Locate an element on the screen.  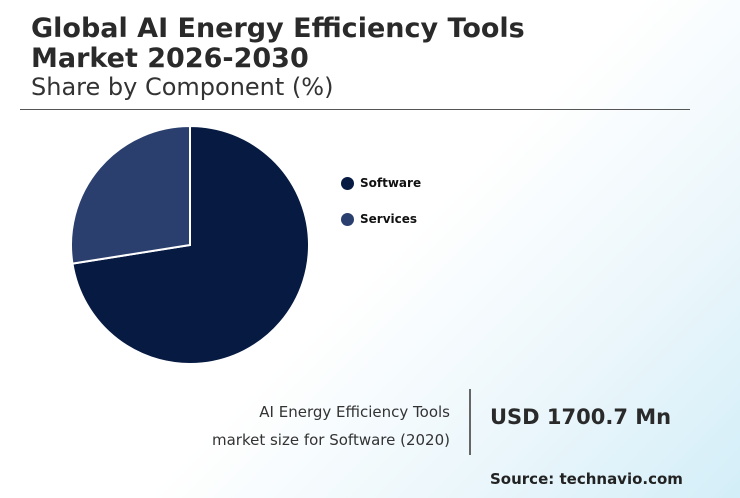
caption-line-2: market size for Software (2020) is located at coordinates (330, 440).